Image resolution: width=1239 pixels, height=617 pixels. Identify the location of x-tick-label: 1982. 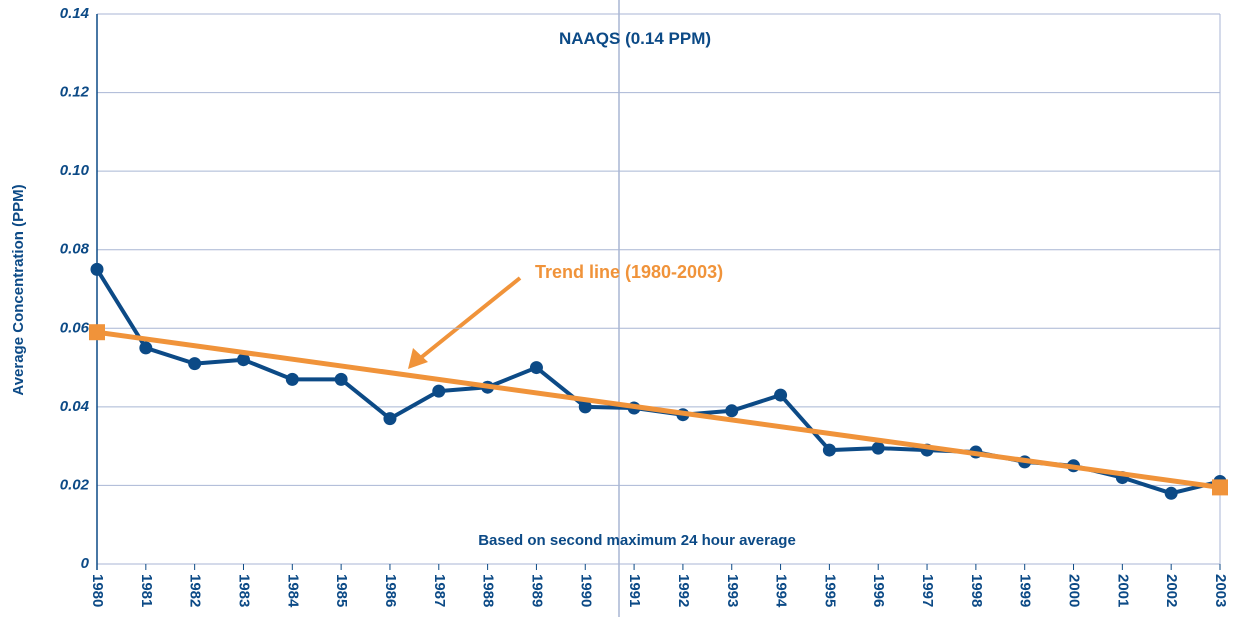
(195, 590).